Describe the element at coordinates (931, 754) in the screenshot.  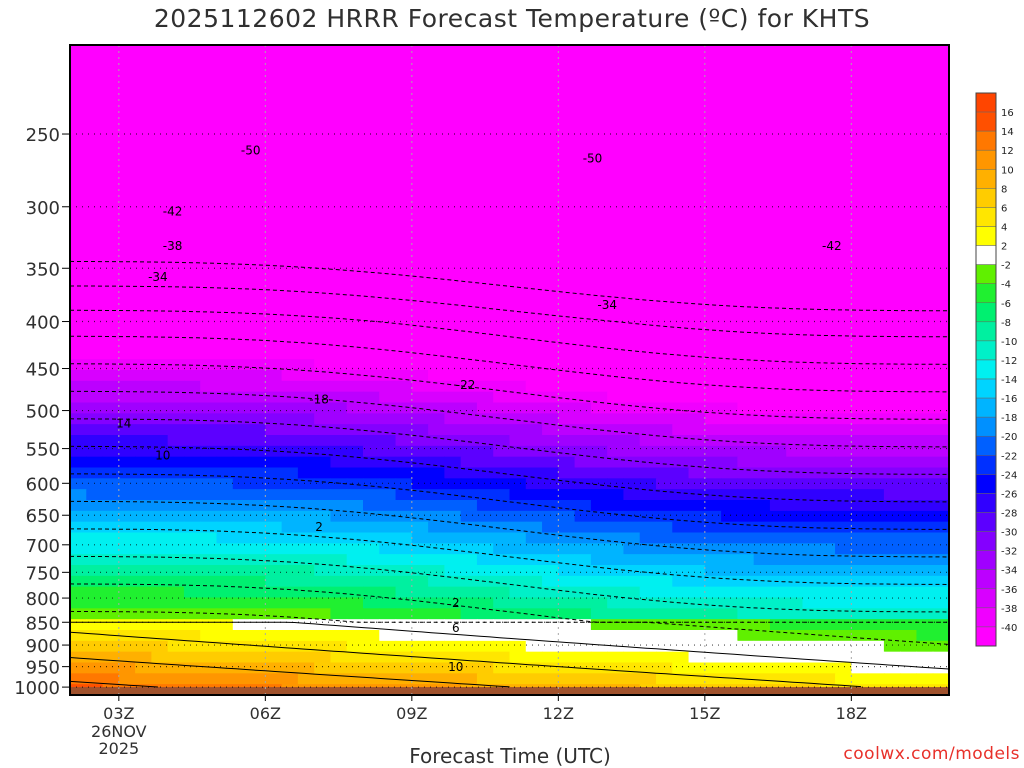
I see `credit-link: coolwx.com/models` at that location.